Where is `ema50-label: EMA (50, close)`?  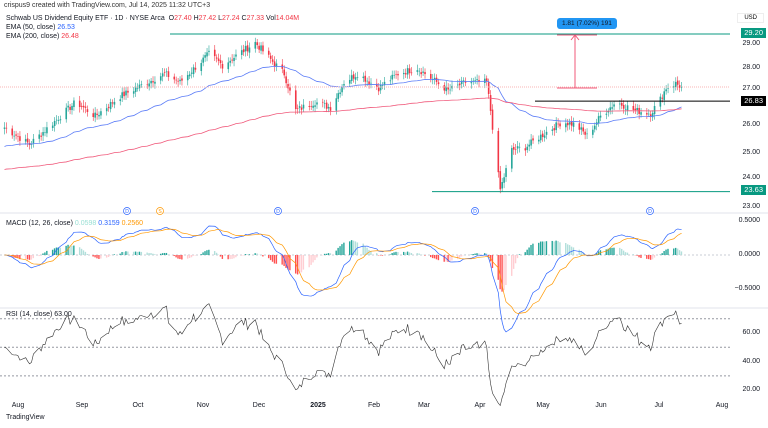
ema50-label: EMA (50, close) is located at coordinates (31, 27).